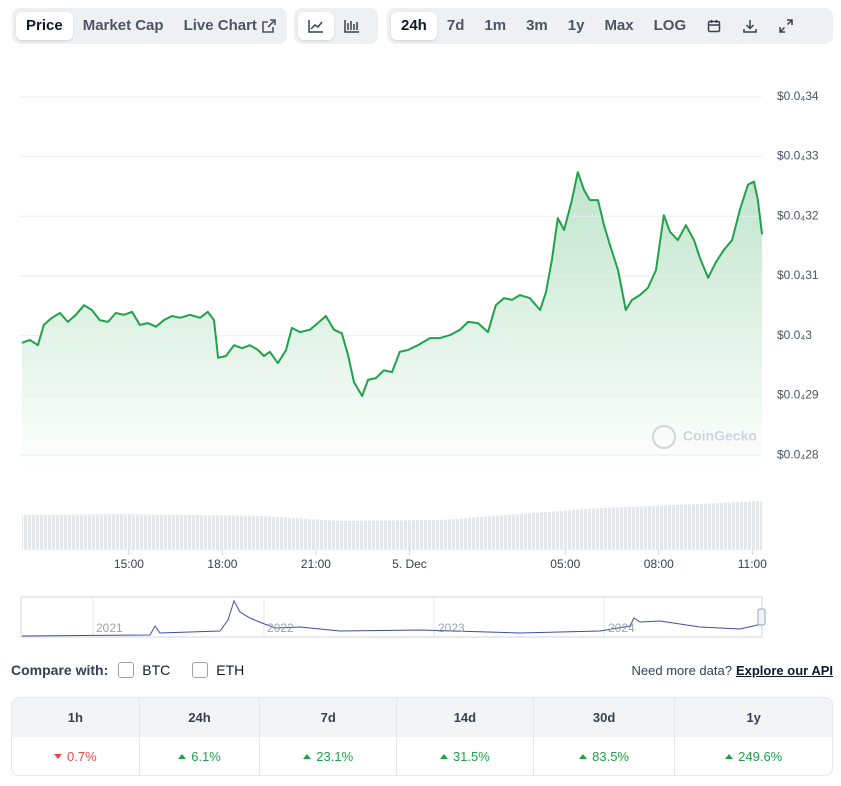 The width and height of the screenshot is (841, 786). I want to click on value-cell: 6.1%, so click(200, 756).